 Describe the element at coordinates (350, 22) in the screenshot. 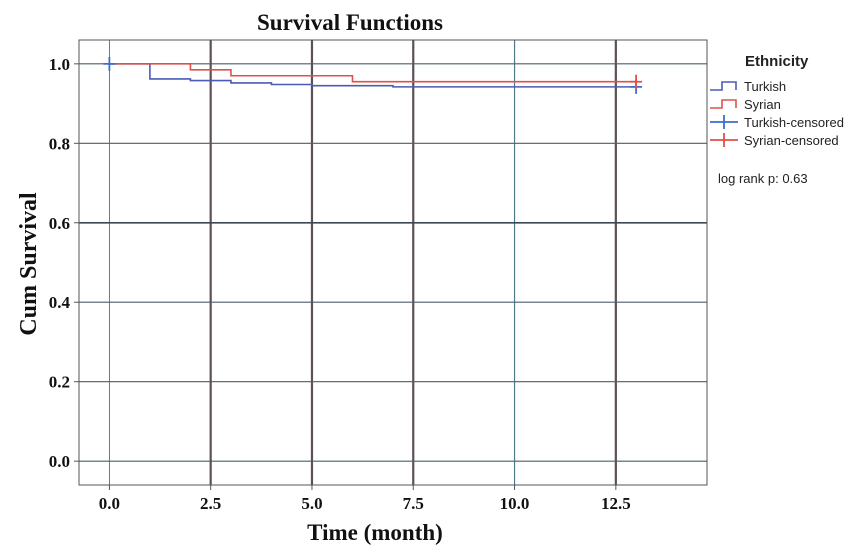

I see `chart-title: Survival Functions` at that location.